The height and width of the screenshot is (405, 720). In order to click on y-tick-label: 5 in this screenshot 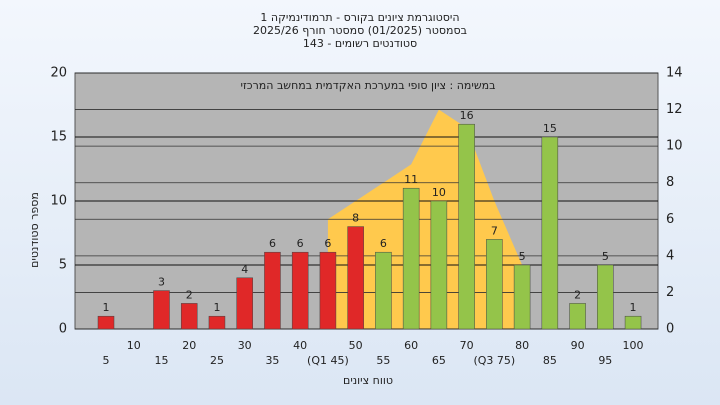, I will do `click(63, 265)`.